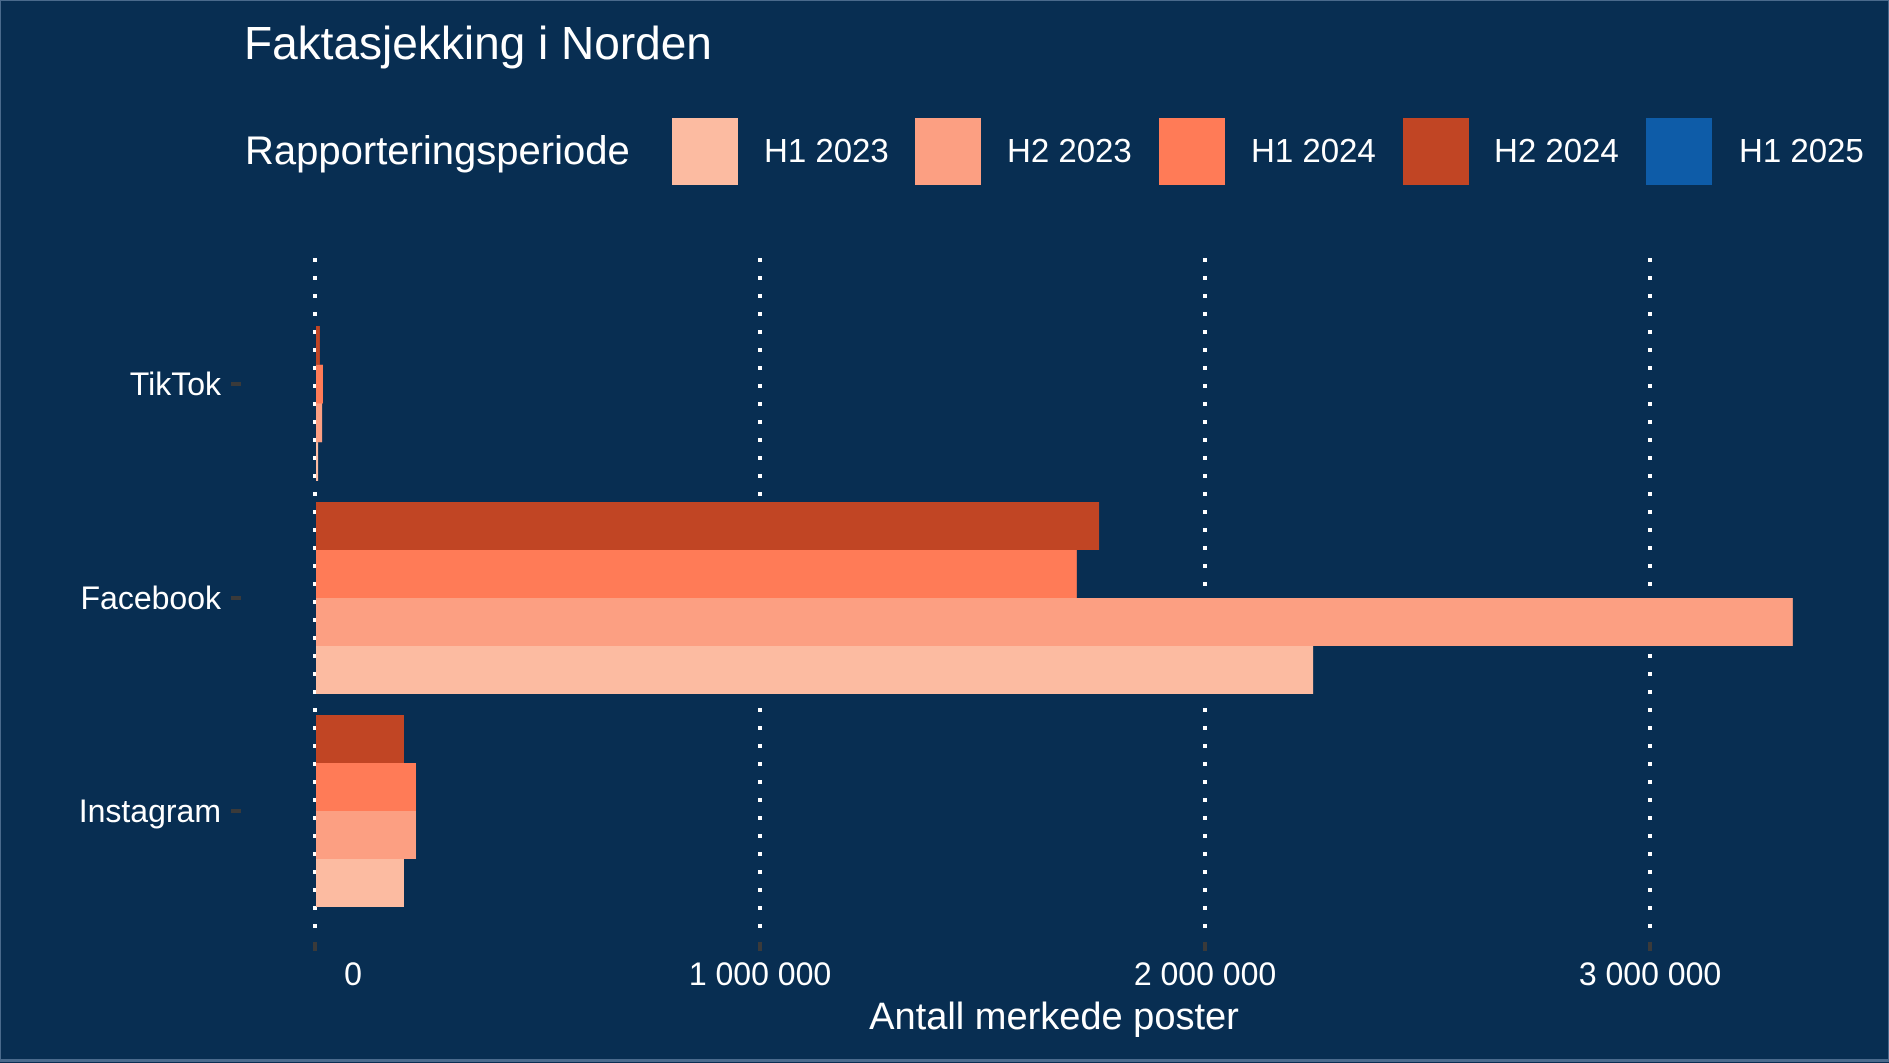 The height and width of the screenshot is (1063, 1889). I want to click on y-category-label-instagram: Instagram, so click(150, 811).